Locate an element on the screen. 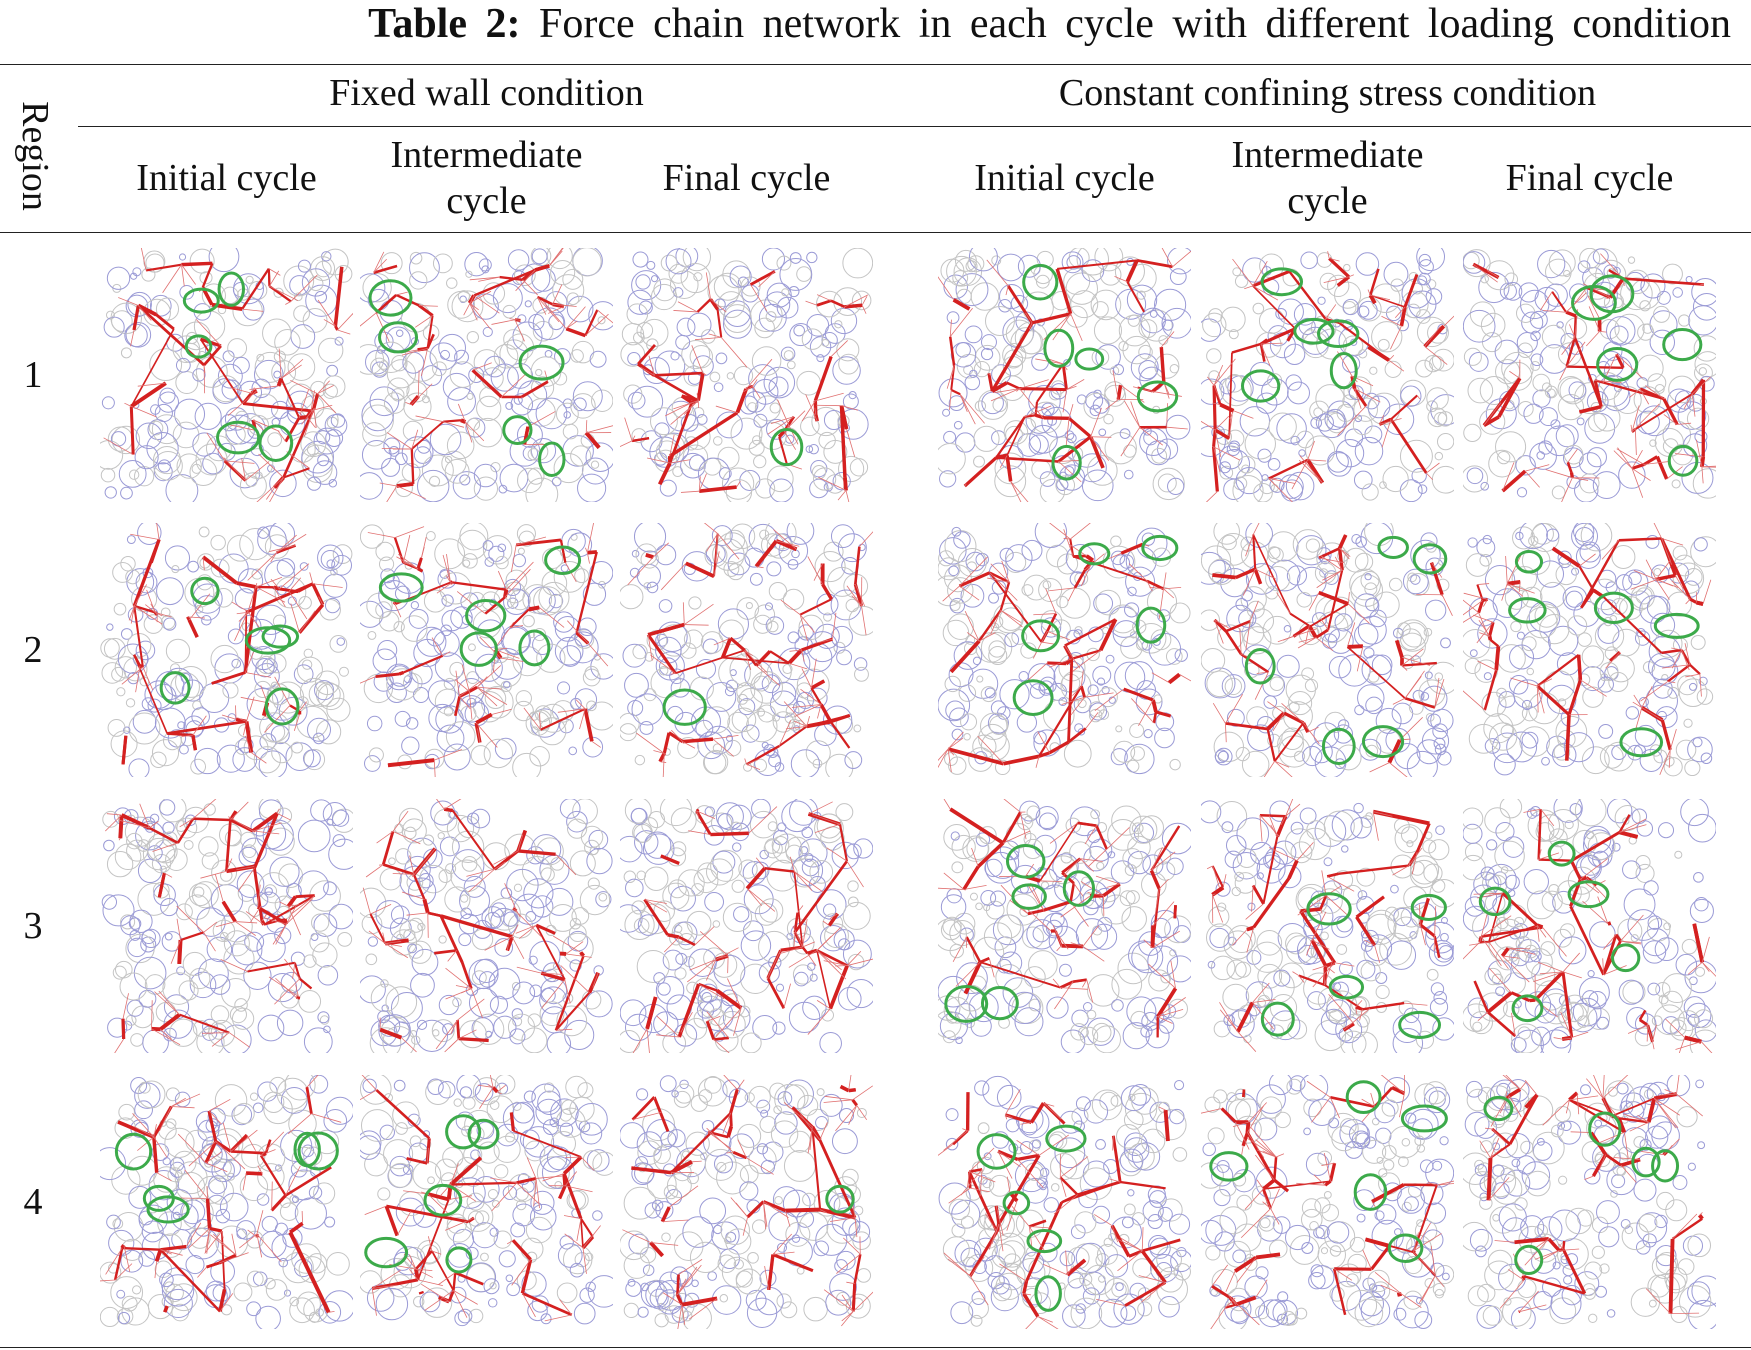  top-rule is located at coordinates (875, 64).